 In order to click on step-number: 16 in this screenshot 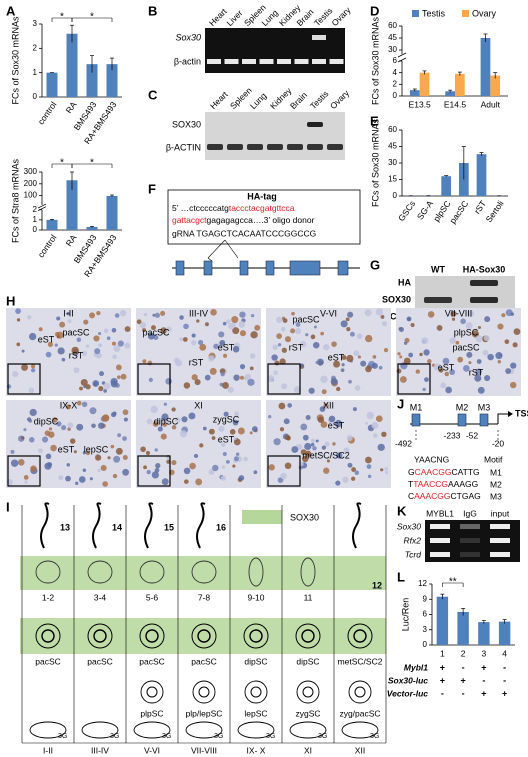, I will do `click(221, 527)`.